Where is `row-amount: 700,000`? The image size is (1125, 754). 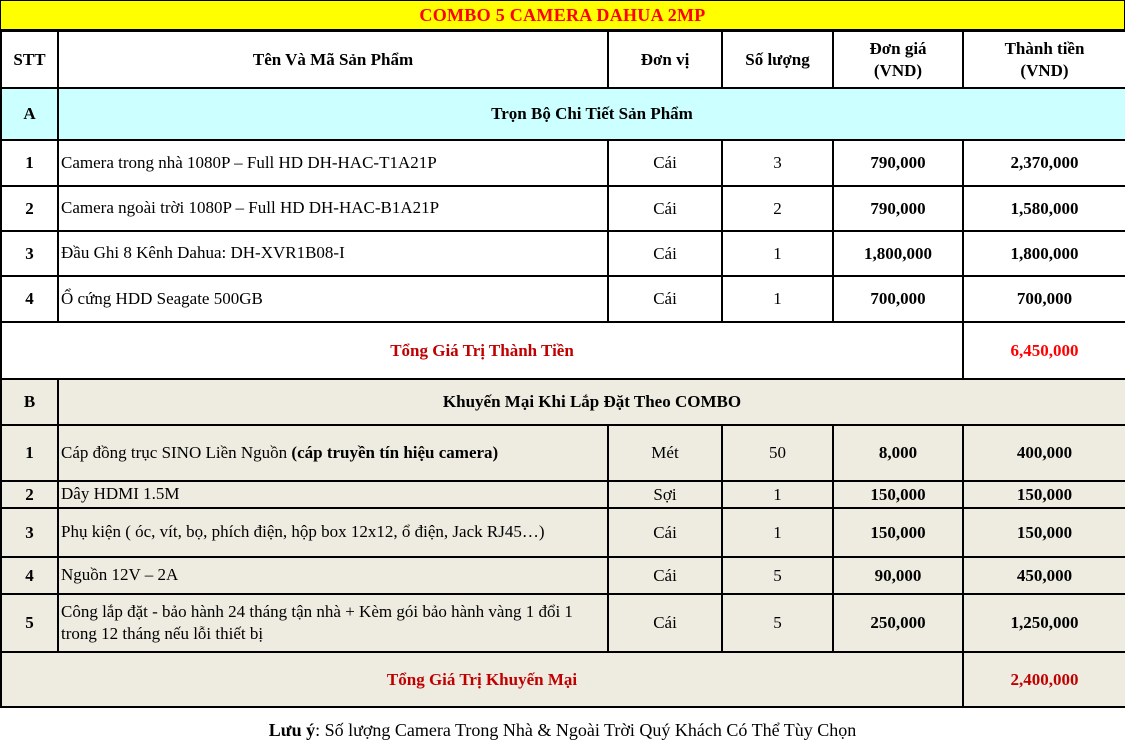 row-amount: 700,000 is located at coordinates (1043, 299).